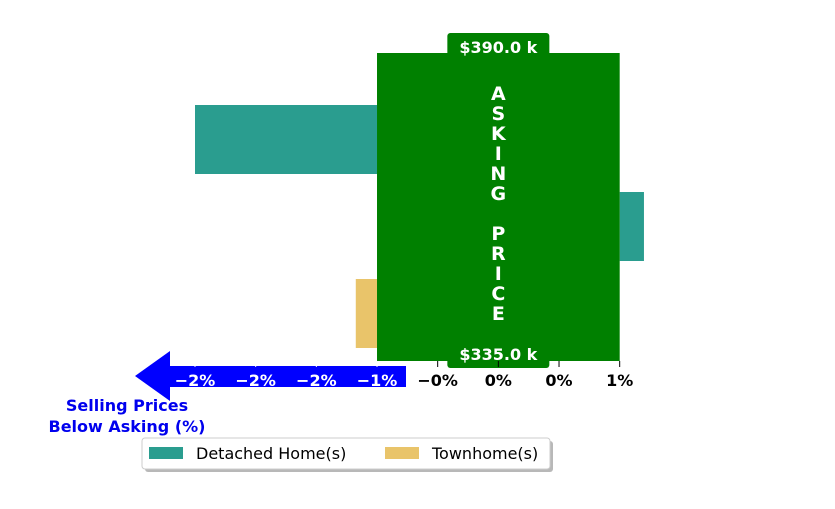 The image size is (835, 509). I want to click on top-price-label: $390.0 k, so click(498, 47).